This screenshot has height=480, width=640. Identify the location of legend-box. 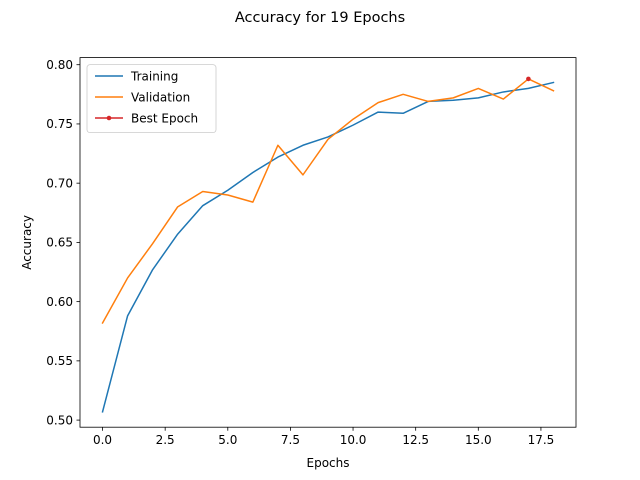
(151, 98).